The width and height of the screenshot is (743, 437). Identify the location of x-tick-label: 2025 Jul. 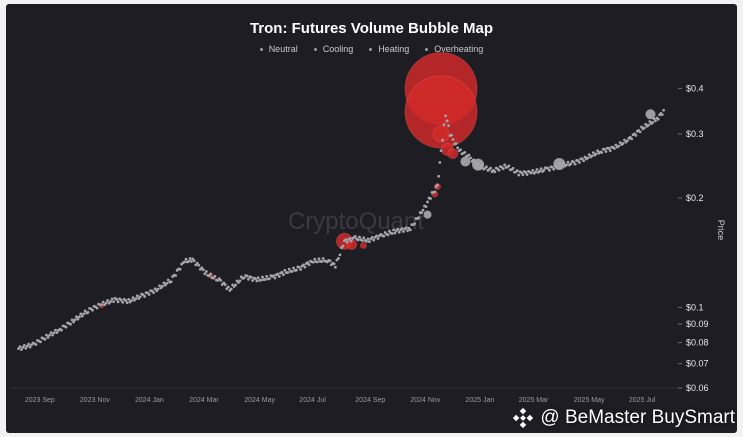
(642, 400).